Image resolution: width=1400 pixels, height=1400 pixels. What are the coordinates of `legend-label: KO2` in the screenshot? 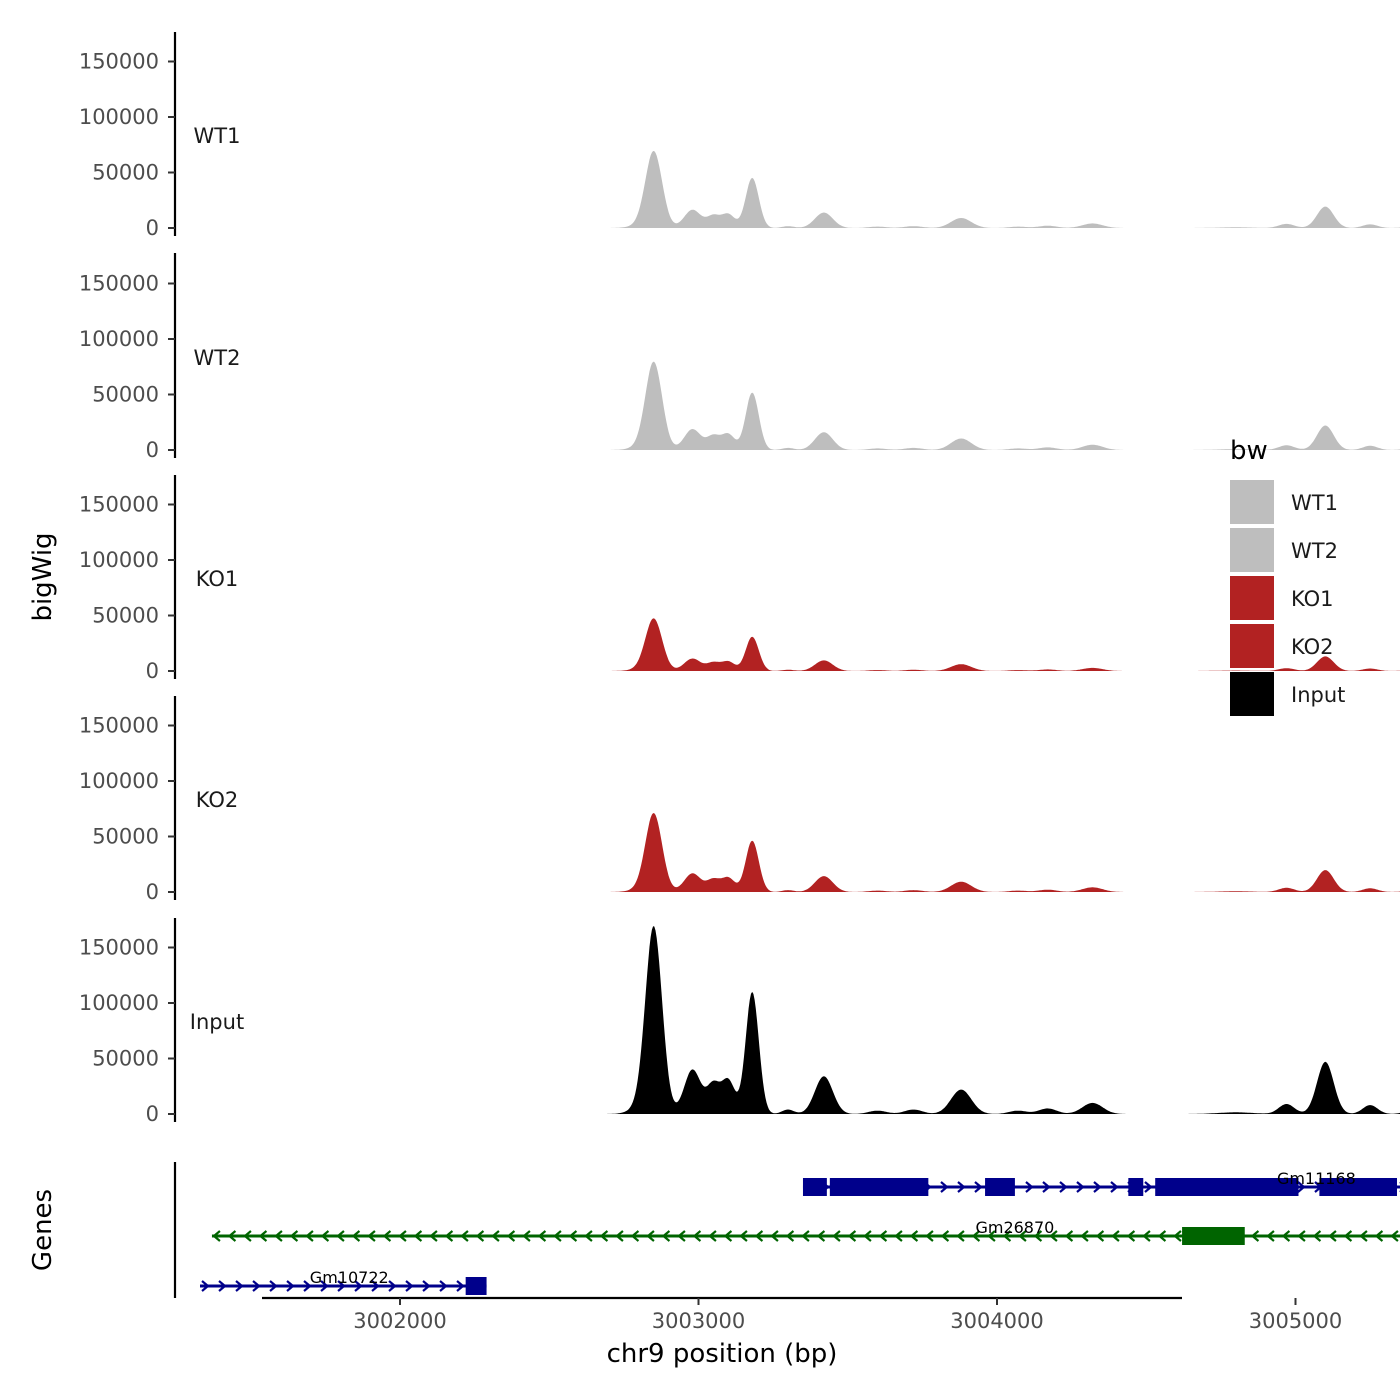 It's located at (1312, 647).